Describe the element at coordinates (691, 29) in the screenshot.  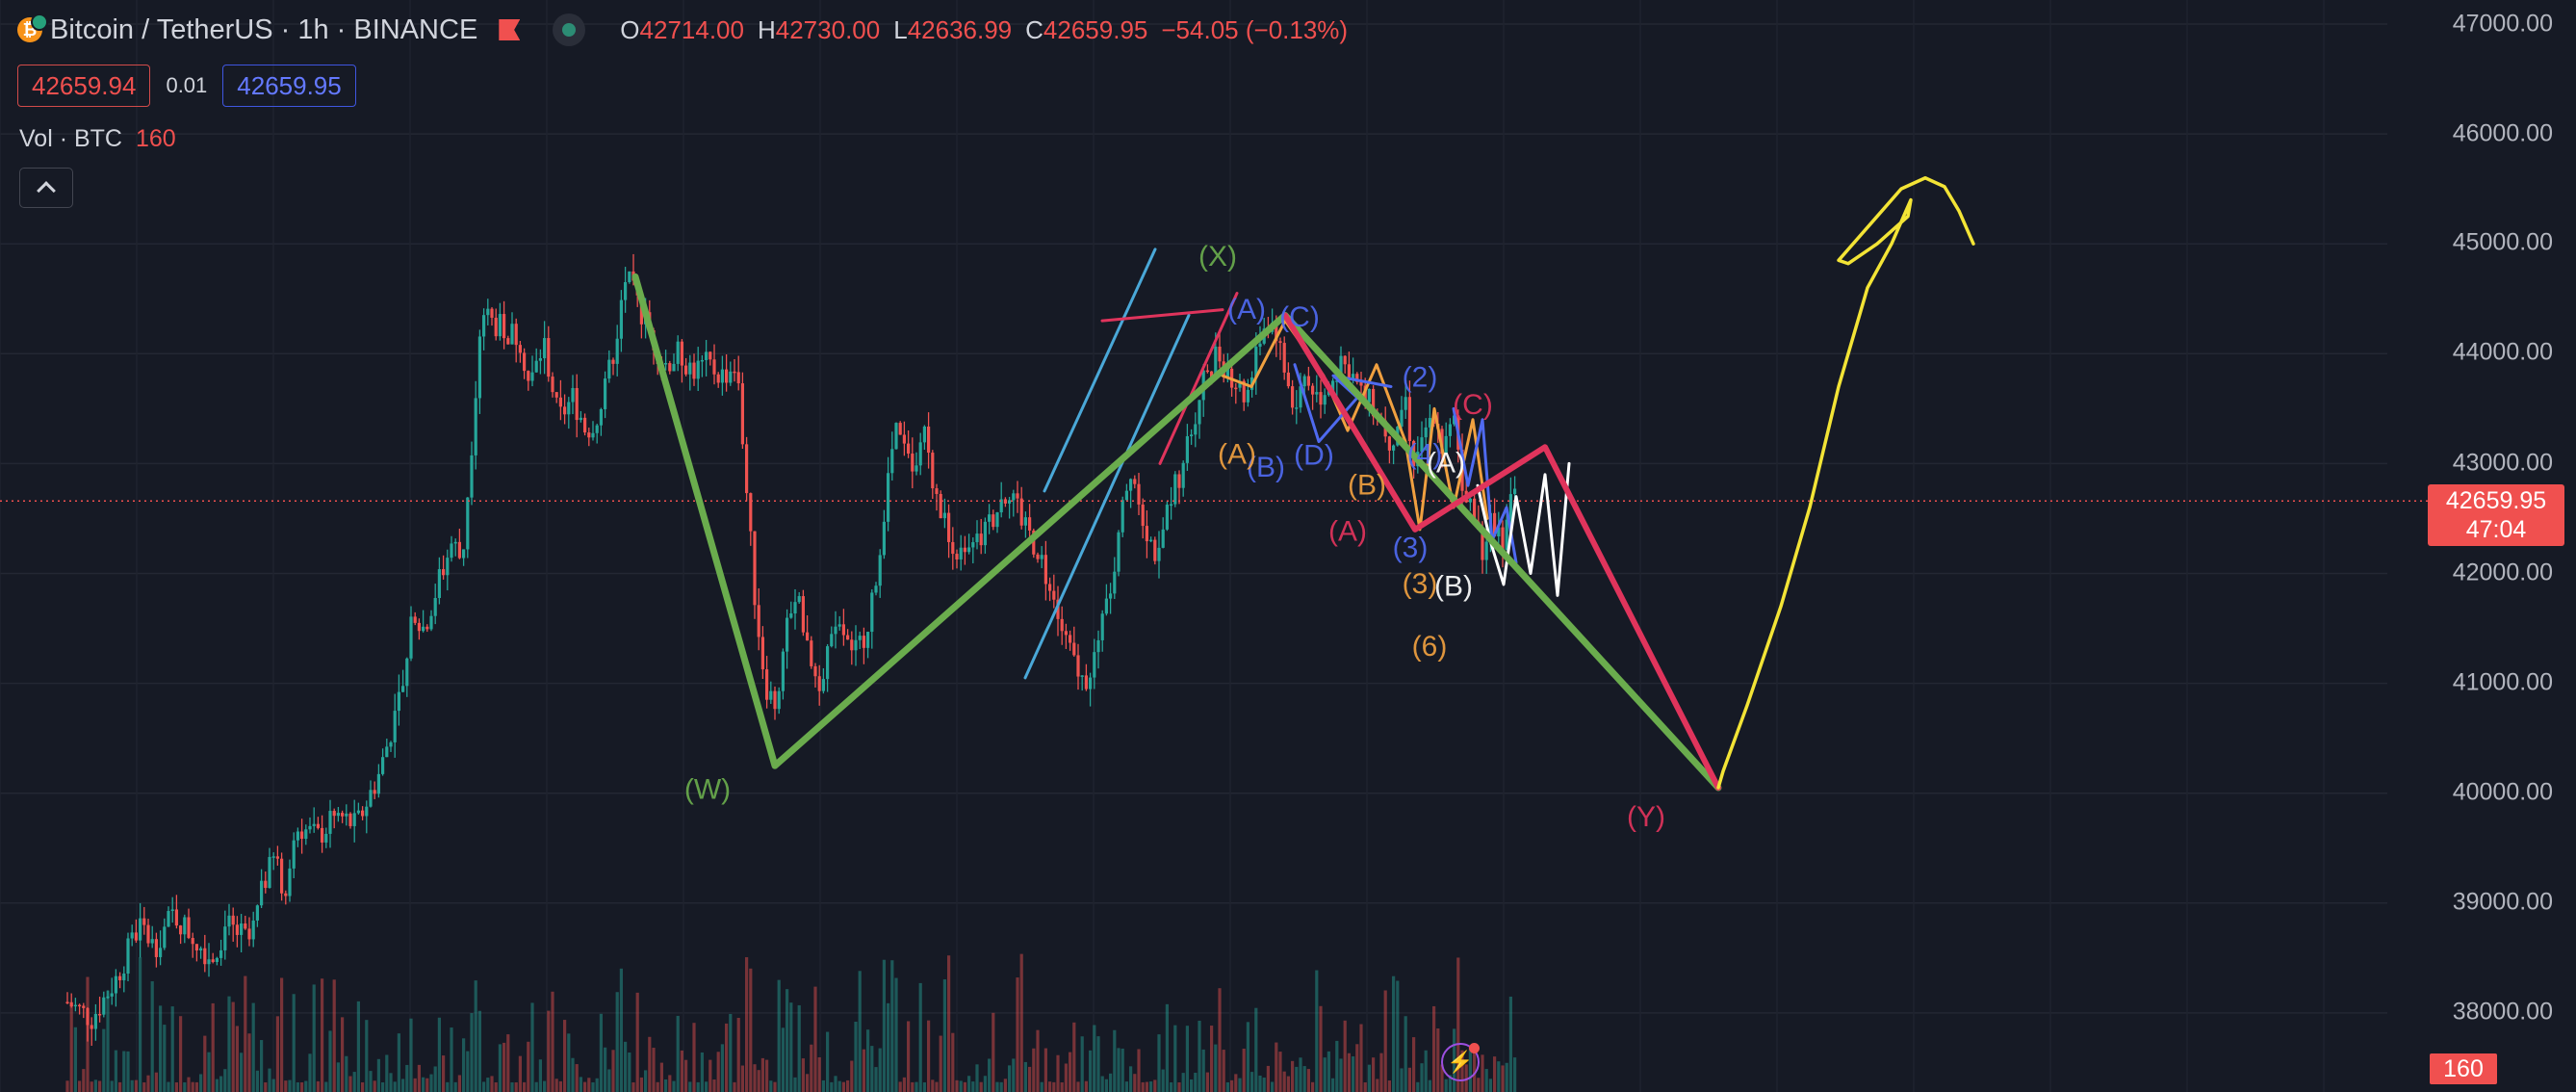
I see `ohlc-open-value: 42714.00` at that location.